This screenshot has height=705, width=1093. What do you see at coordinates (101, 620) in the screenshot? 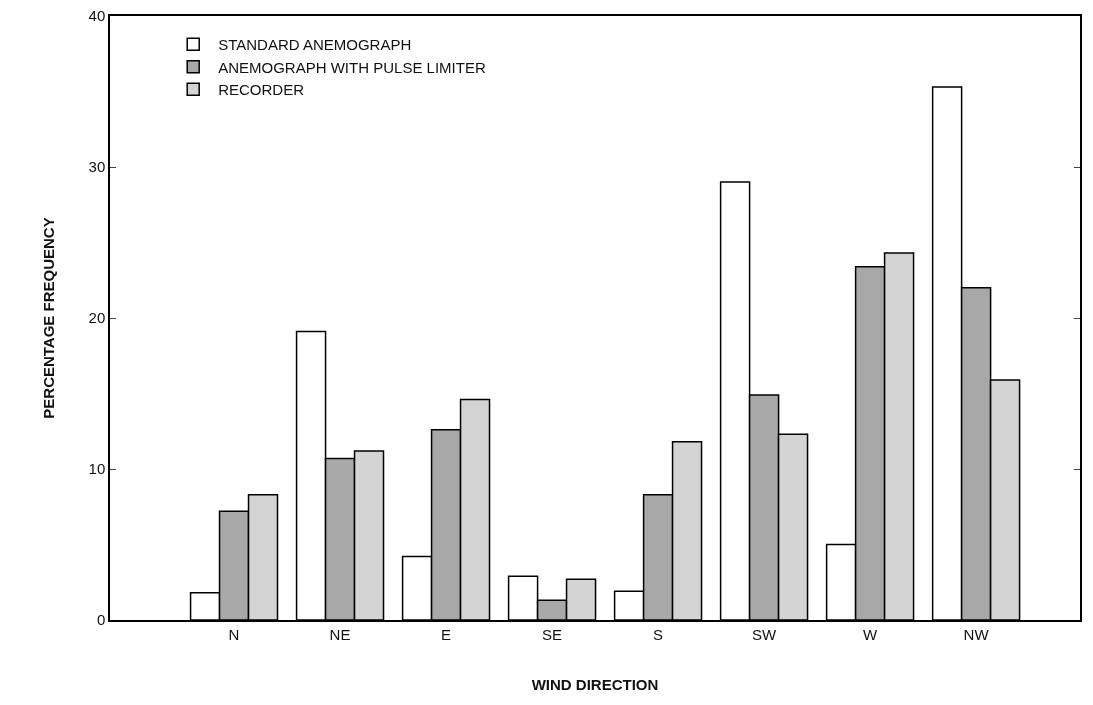
I see `y-tick-label: 0` at bounding box center [101, 620].